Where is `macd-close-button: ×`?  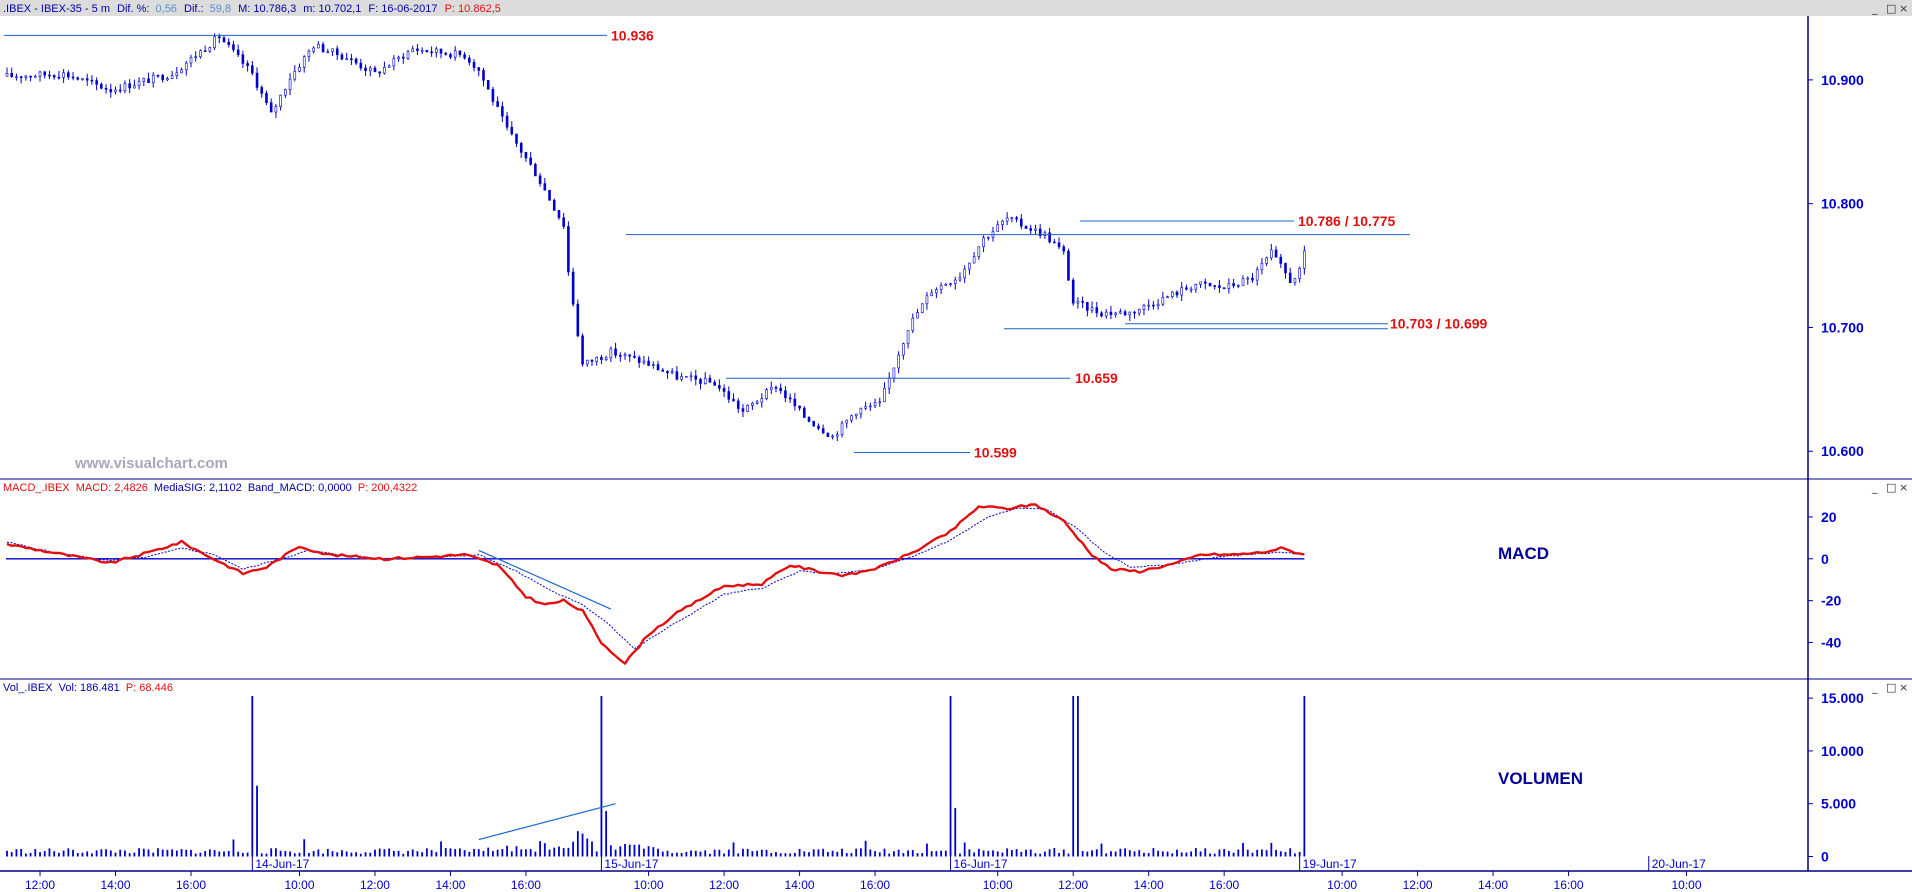 macd-close-button: × is located at coordinates (1903, 487).